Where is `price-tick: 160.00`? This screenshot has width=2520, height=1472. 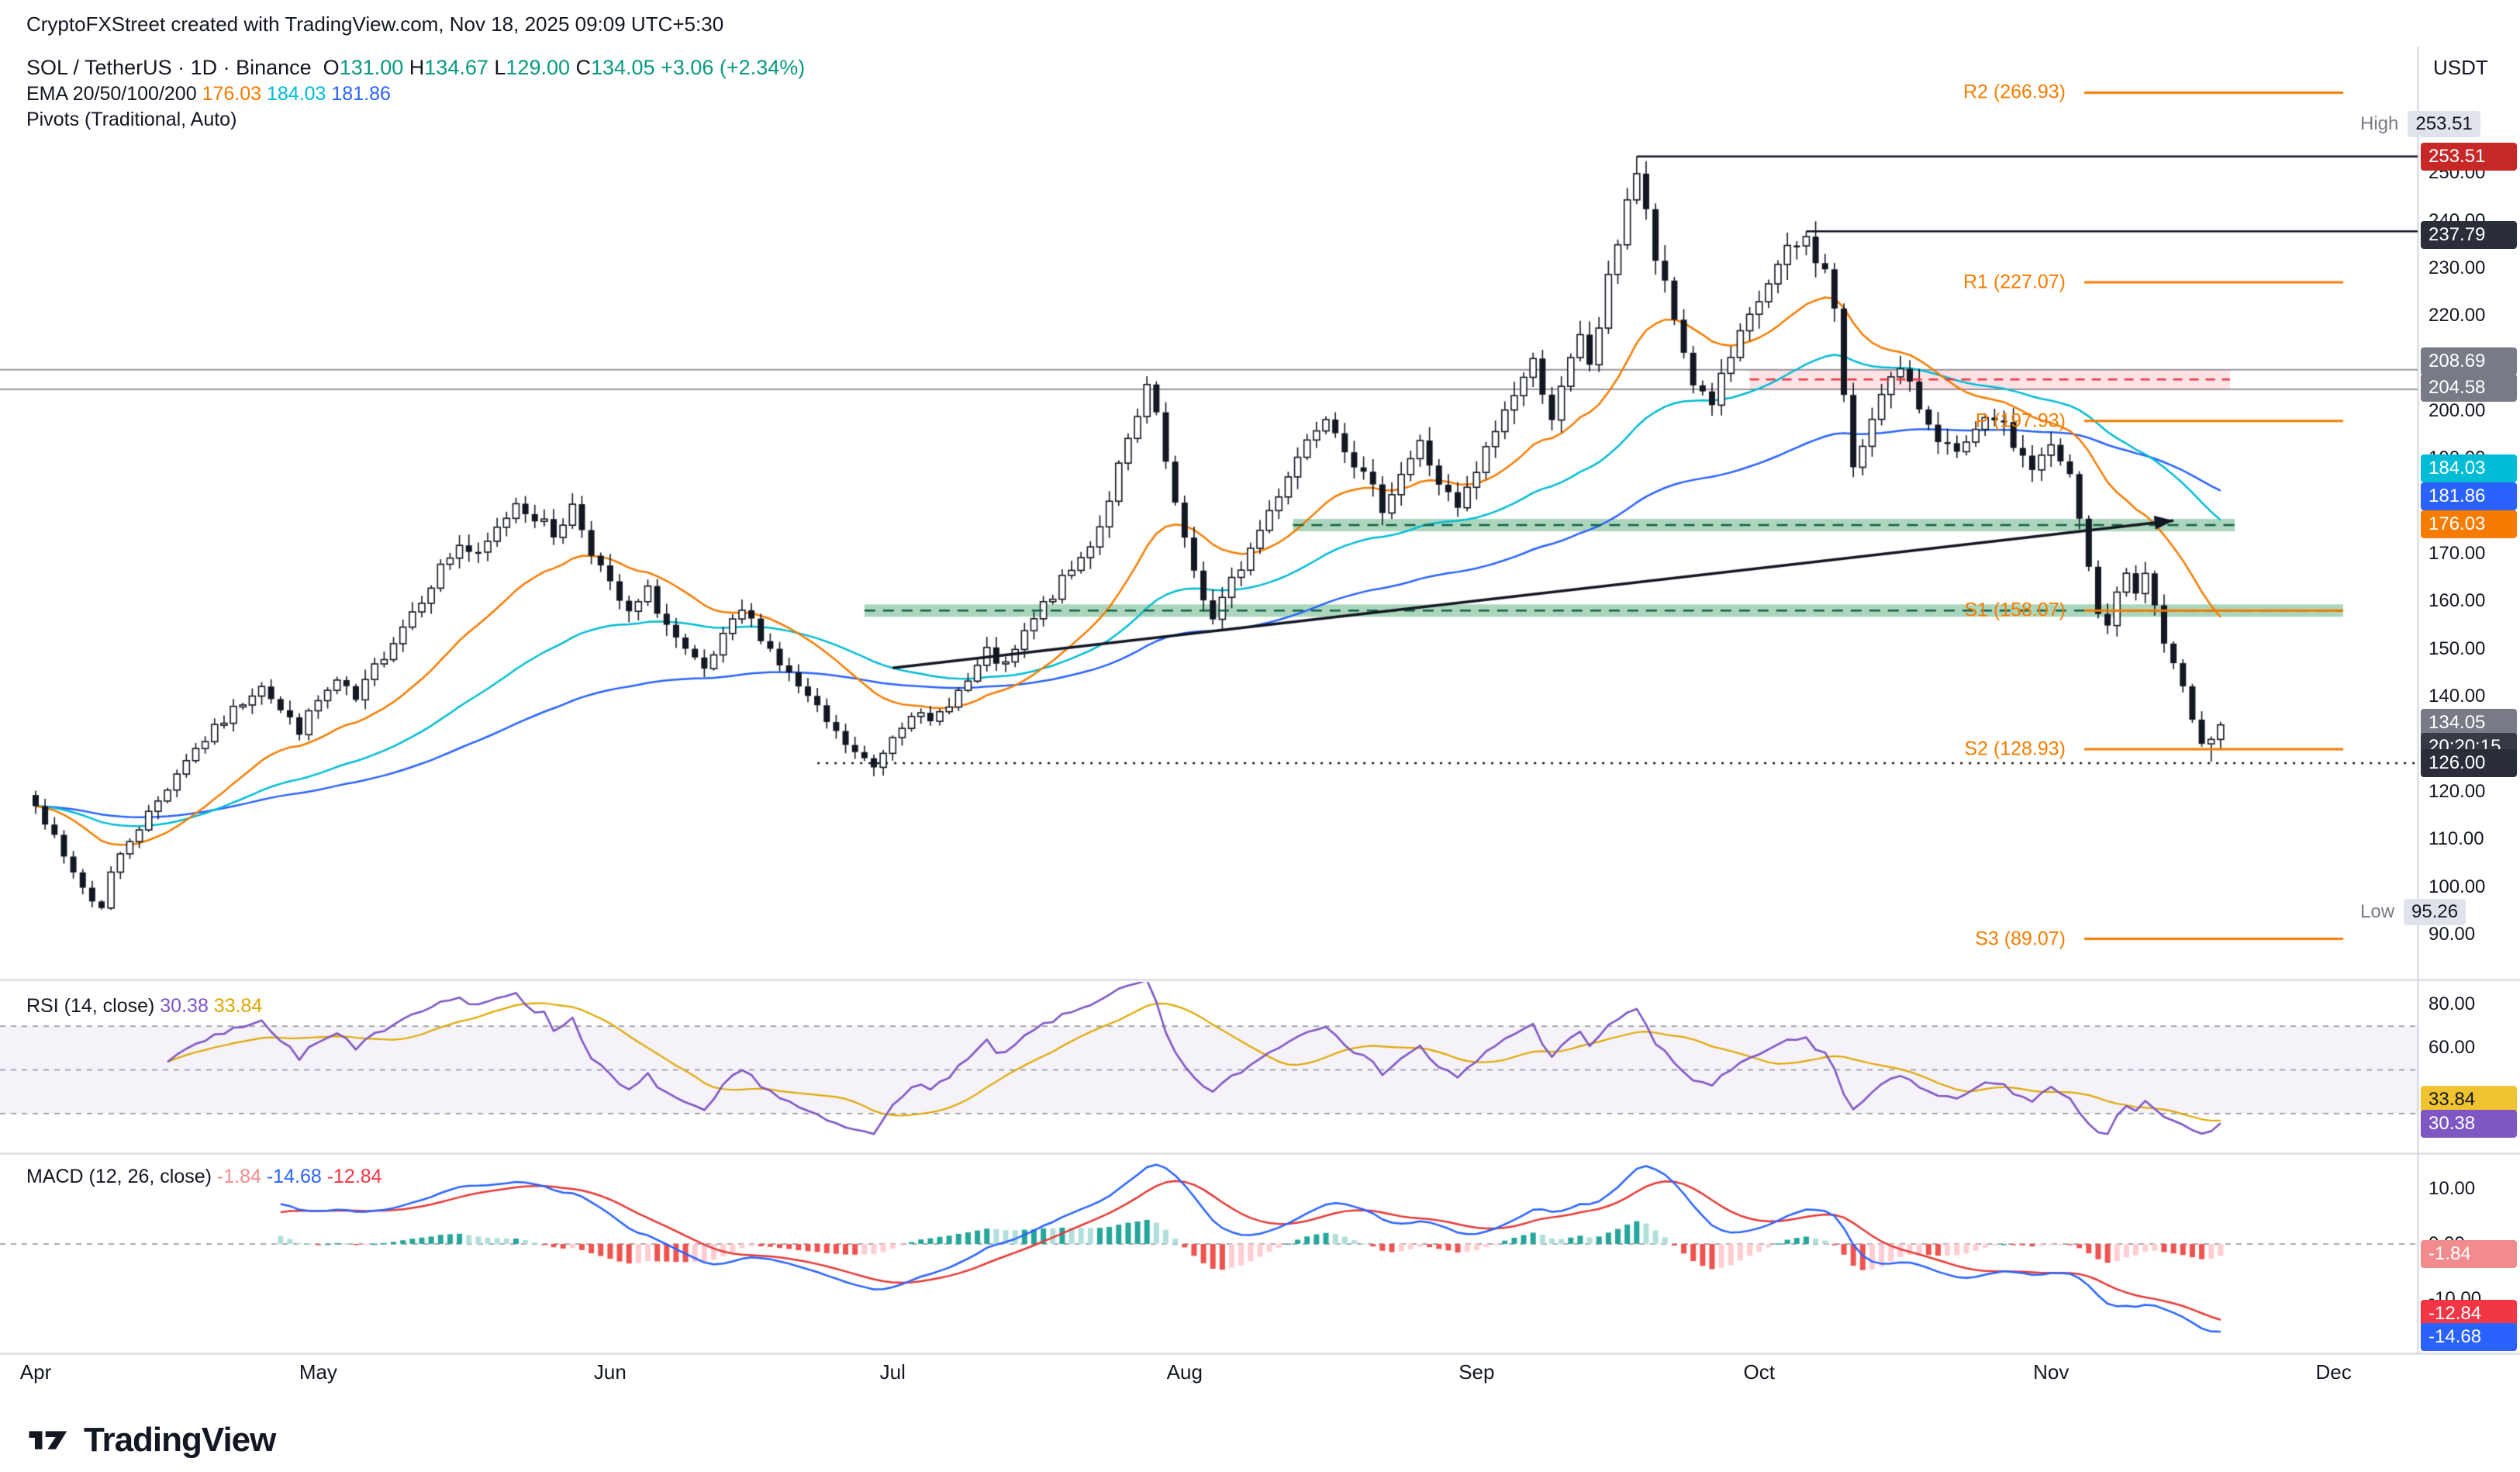
price-tick: 160.00 is located at coordinates (2457, 601).